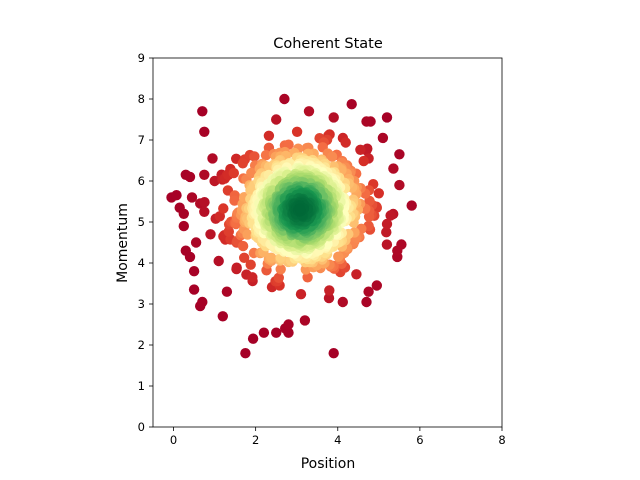  What do you see at coordinates (141, 181) in the screenshot?
I see `y-tick-label: 6` at bounding box center [141, 181].